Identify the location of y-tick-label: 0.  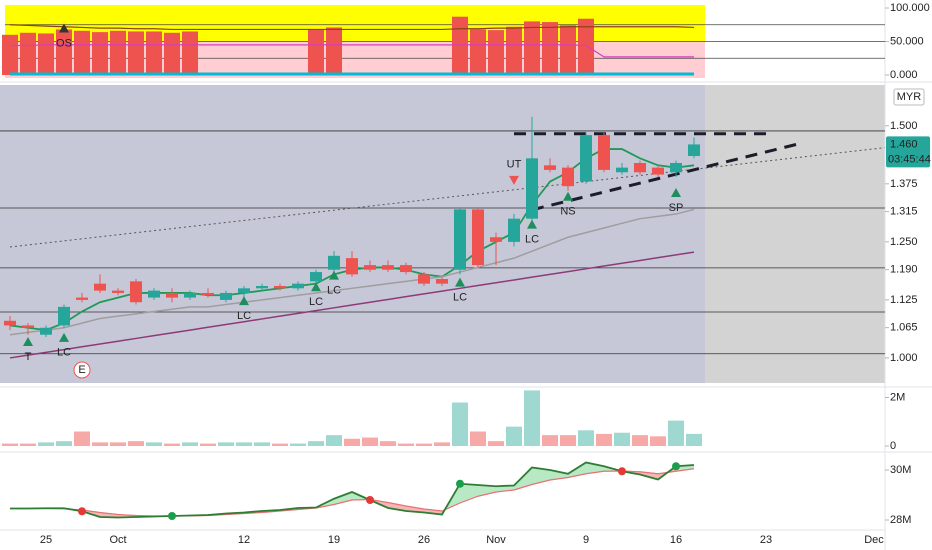
(893, 446).